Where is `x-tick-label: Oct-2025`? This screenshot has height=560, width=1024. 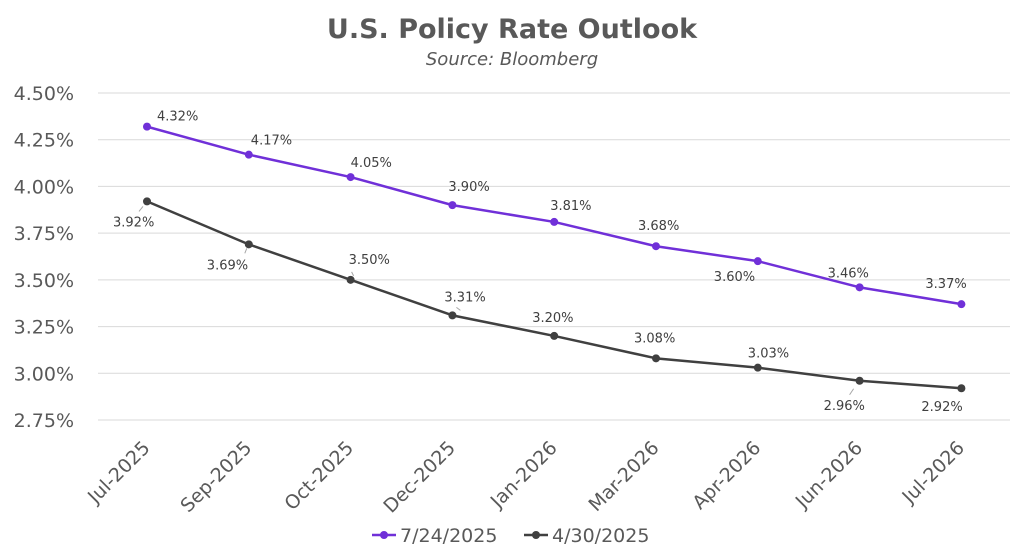
x-tick-label: Oct-2025 is located at coordinates (319, 476).